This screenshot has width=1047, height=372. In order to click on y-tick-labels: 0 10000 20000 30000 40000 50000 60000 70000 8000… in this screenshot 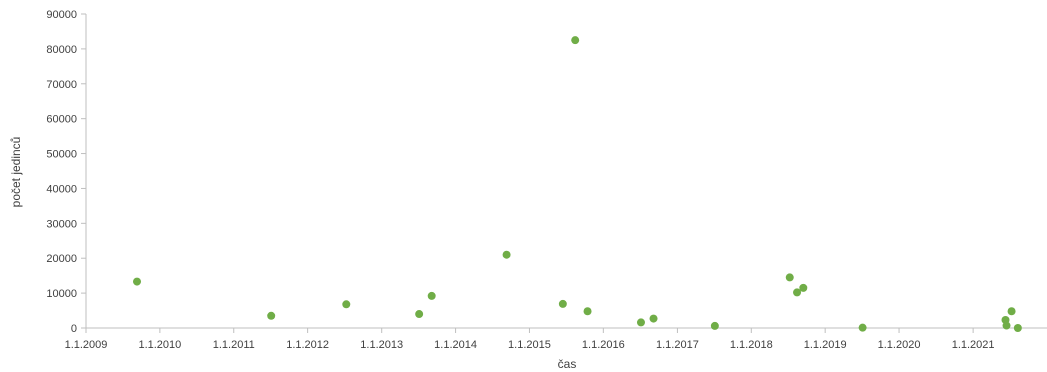, I will do `click(66, 172)`.